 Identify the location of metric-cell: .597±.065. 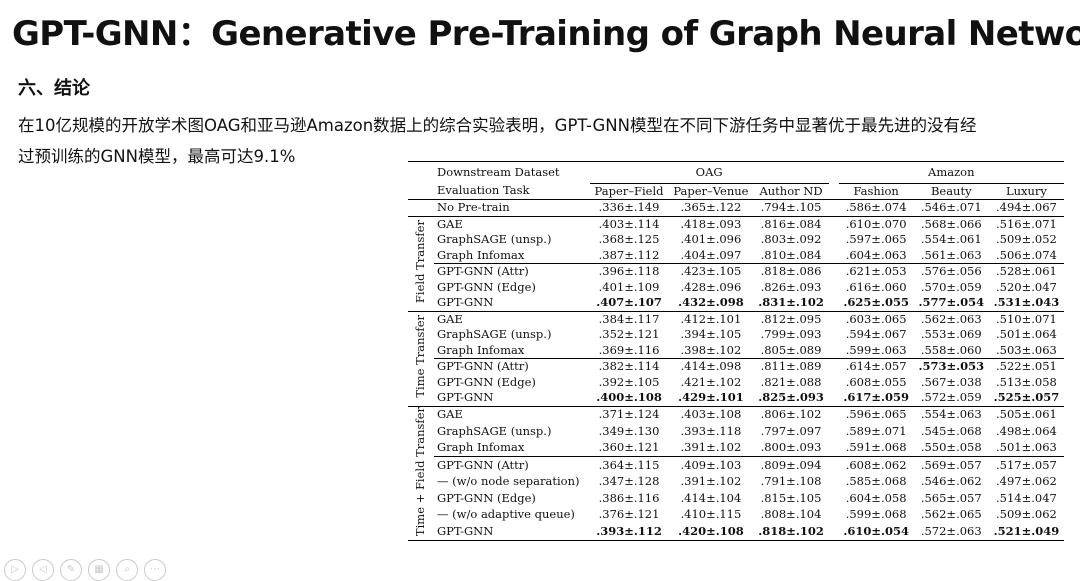
(876, 240).